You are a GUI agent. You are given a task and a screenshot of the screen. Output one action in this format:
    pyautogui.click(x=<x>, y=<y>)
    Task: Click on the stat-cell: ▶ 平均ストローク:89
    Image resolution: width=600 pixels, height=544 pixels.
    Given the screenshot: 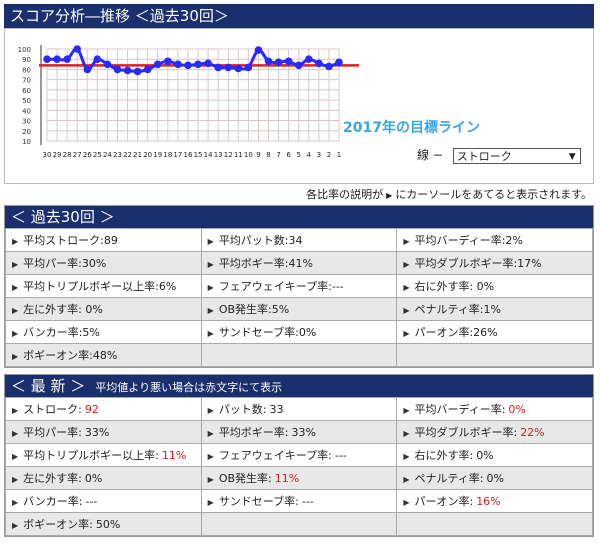 What is the action you would take?
    pyautogui.click(x=103, y=240)
    